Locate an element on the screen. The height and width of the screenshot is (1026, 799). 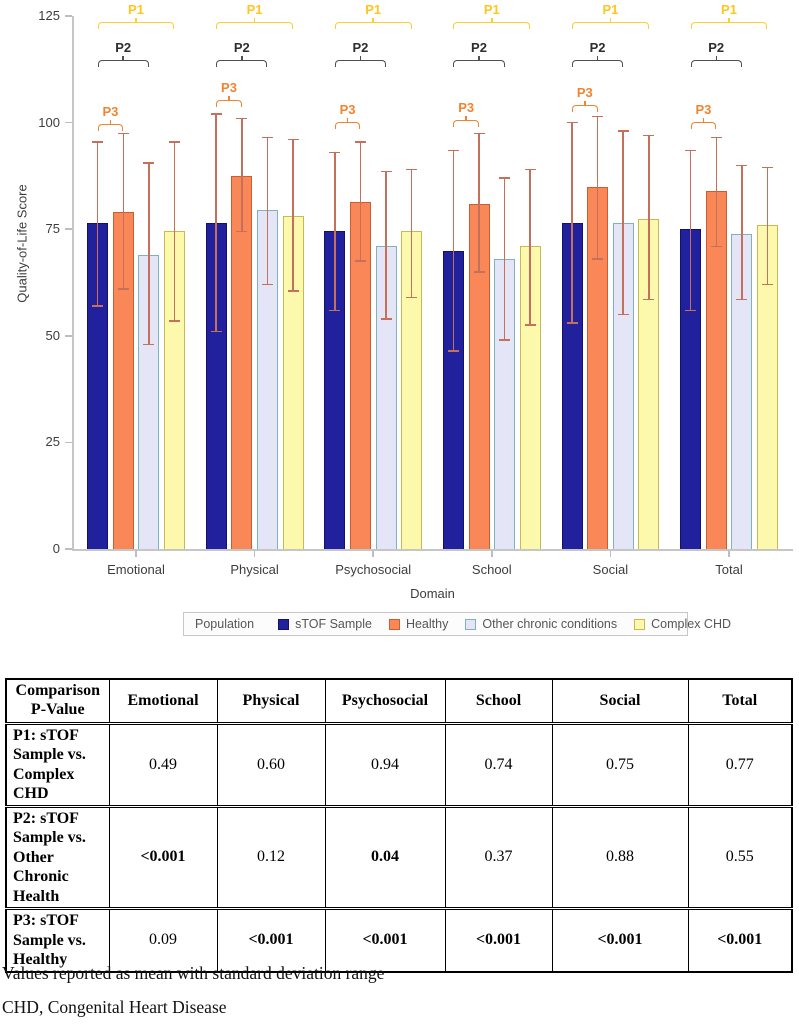
legend-swatch-healthy is located at coordinates (394, 624).